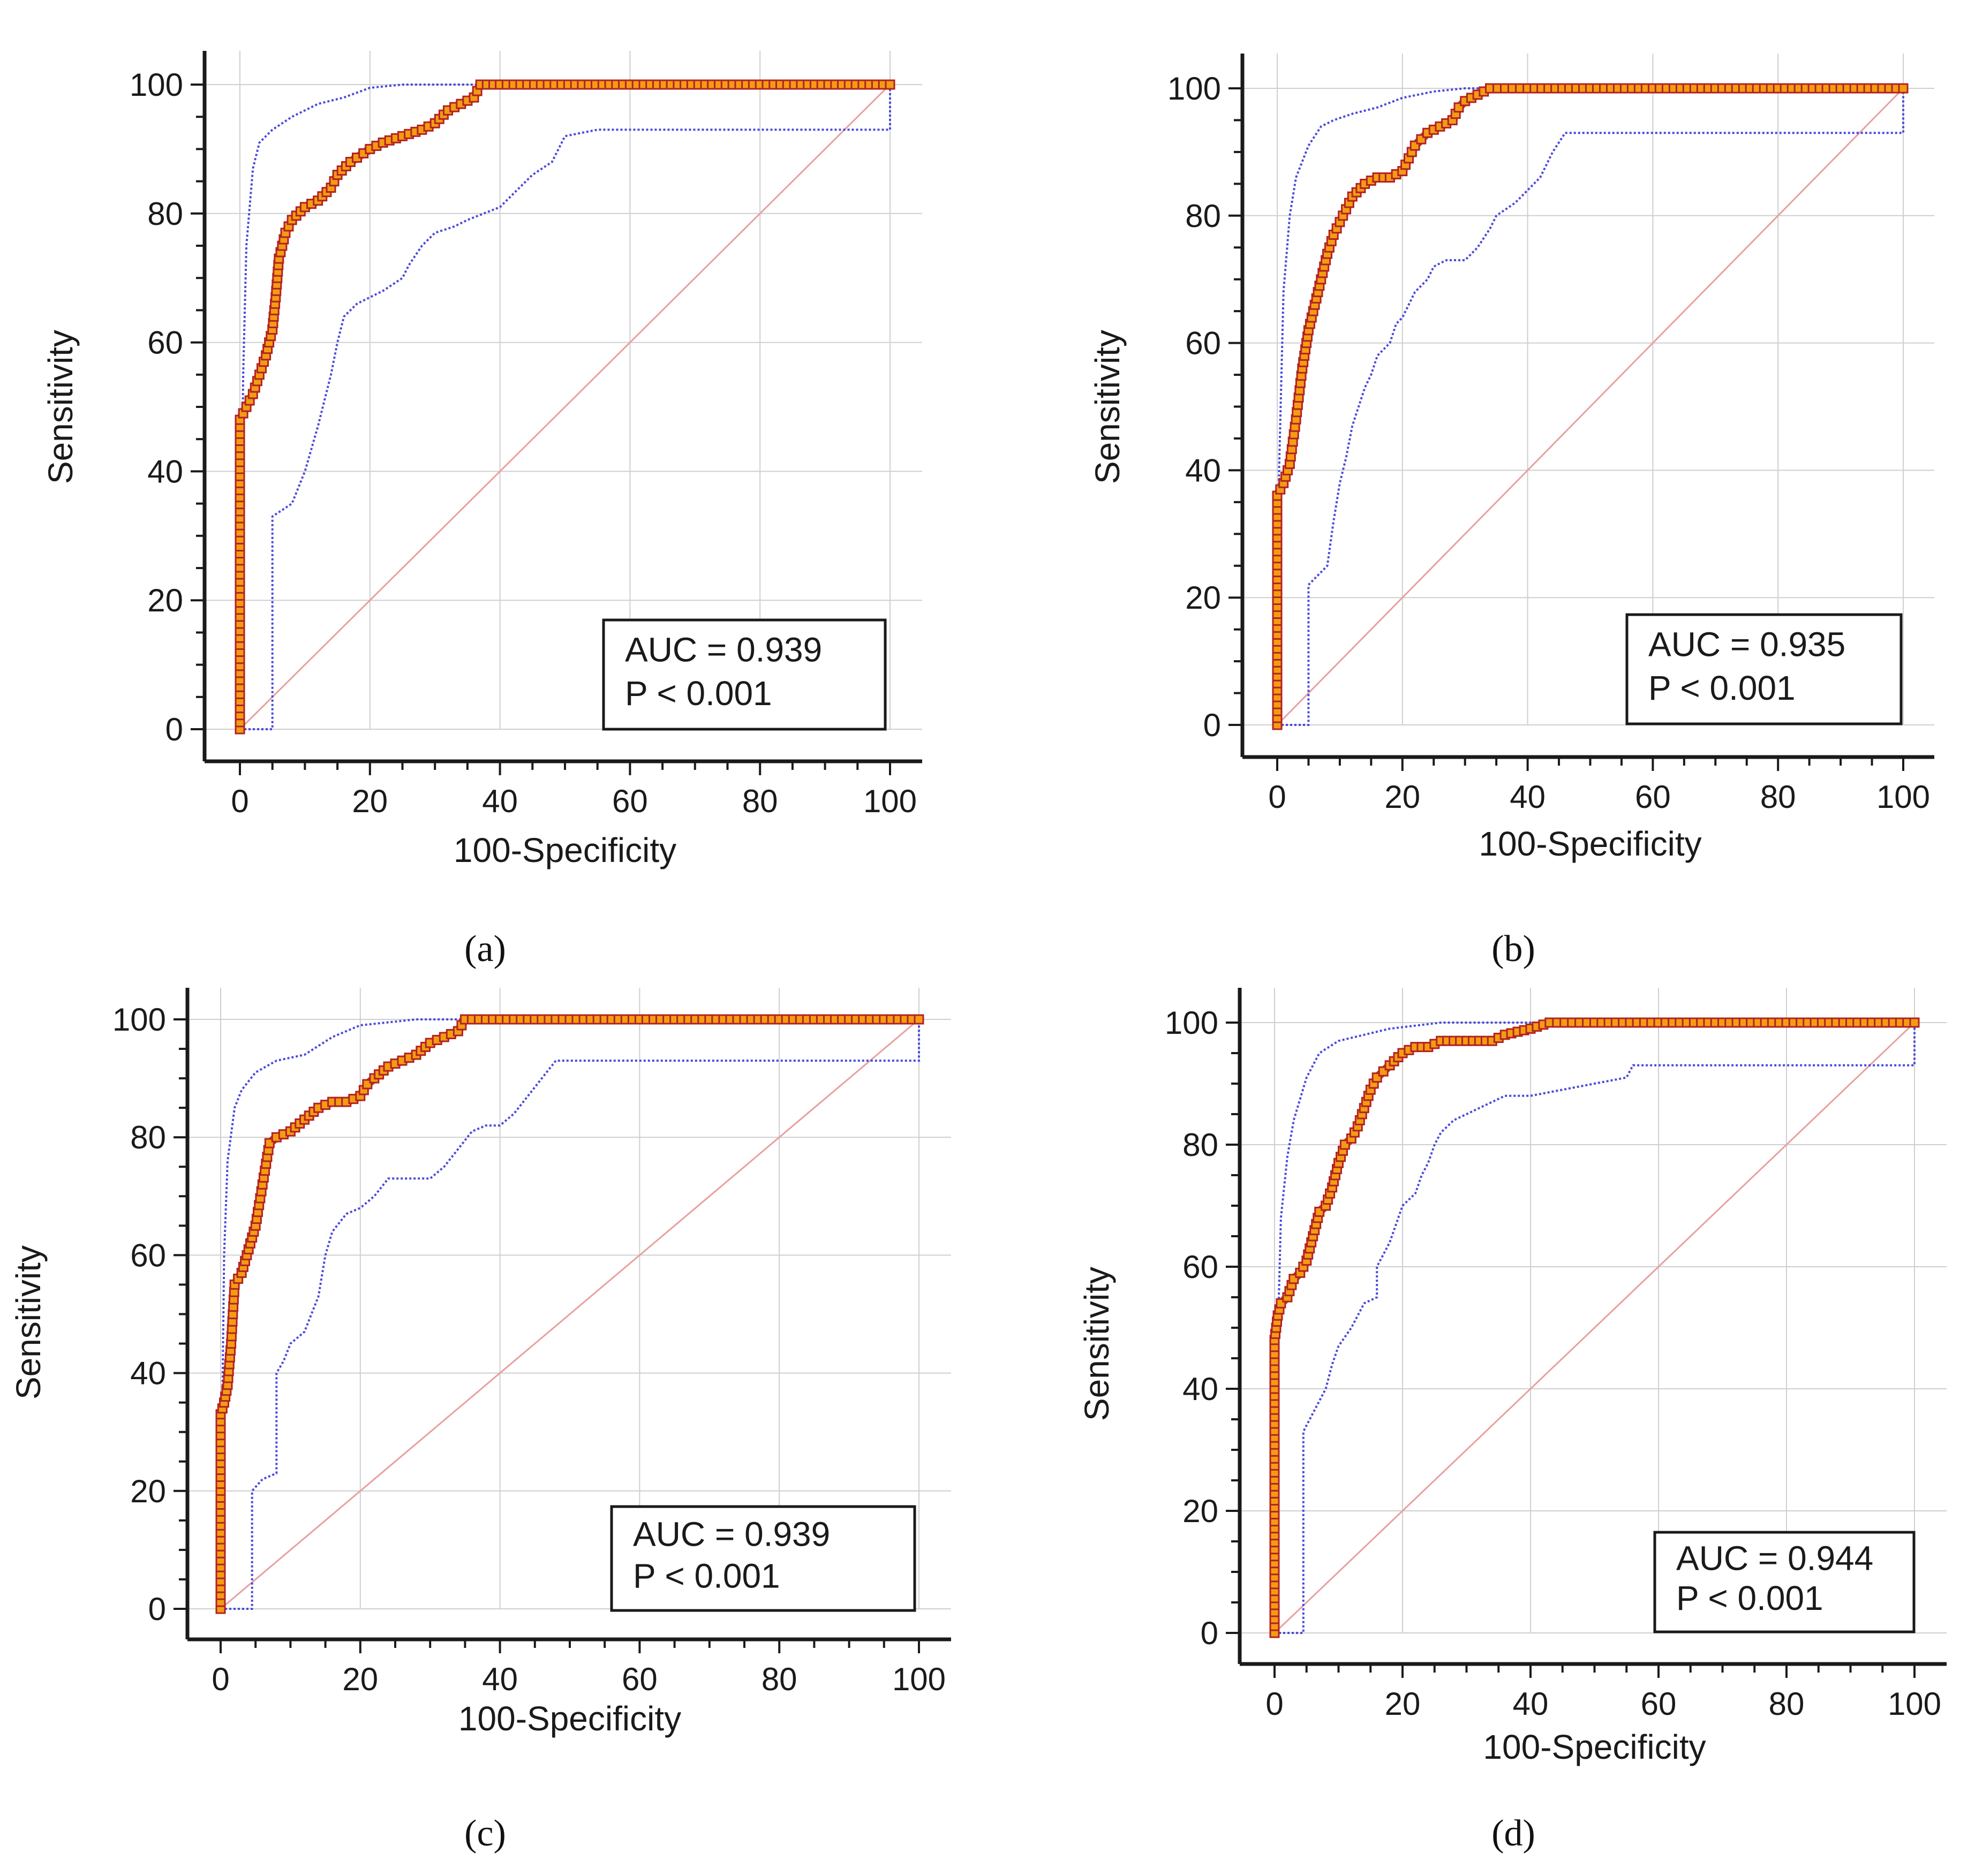 This screenshot has height=1876, width=1975. Describe the element at coordinates (1774, 1558) in the screenshot. I see `auc-value: AUC = 0.944` at that location.